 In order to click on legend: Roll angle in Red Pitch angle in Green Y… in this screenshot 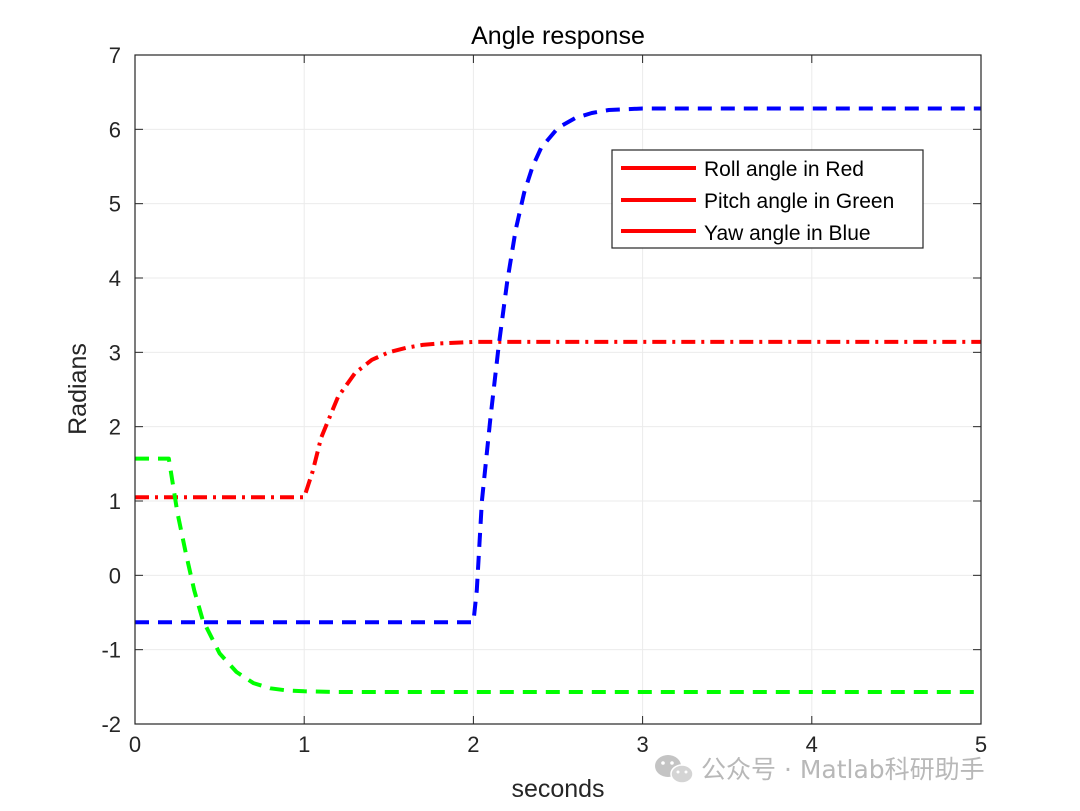, I will do `click(767, 199)`.